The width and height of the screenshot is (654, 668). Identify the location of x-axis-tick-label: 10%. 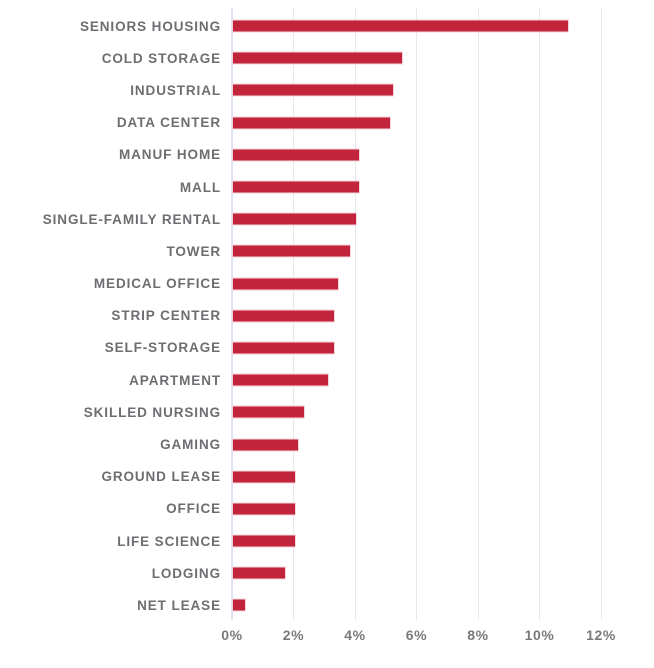
(539, 635).